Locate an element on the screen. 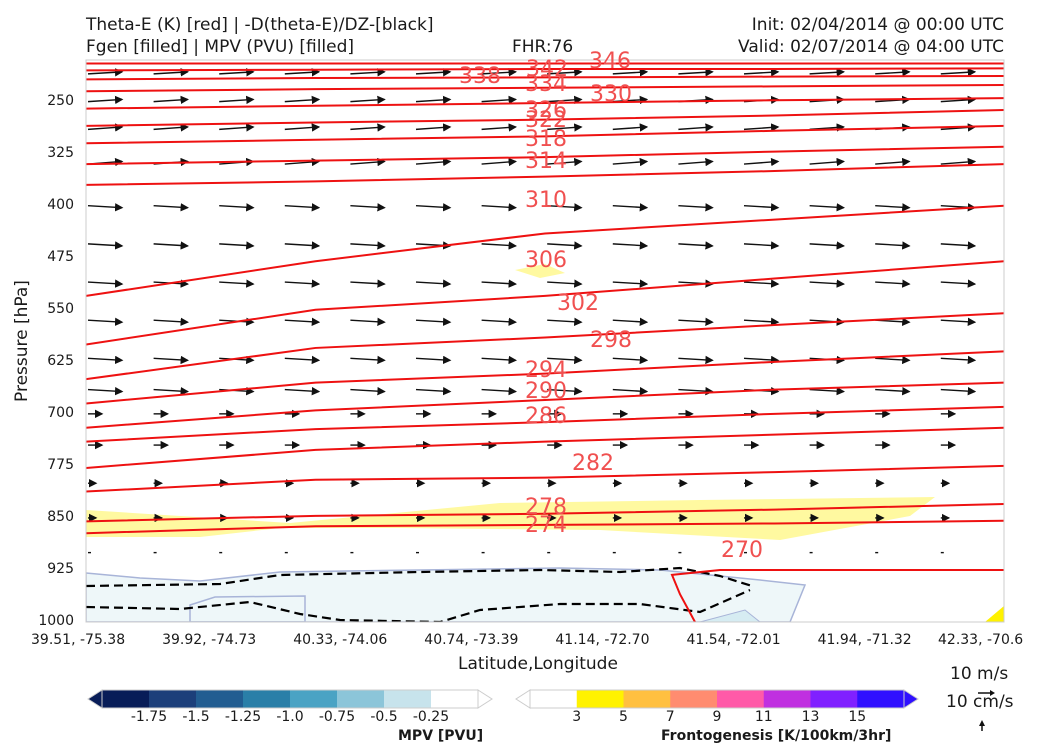  colorbar-extend-min is located at coordinates (523, 699).